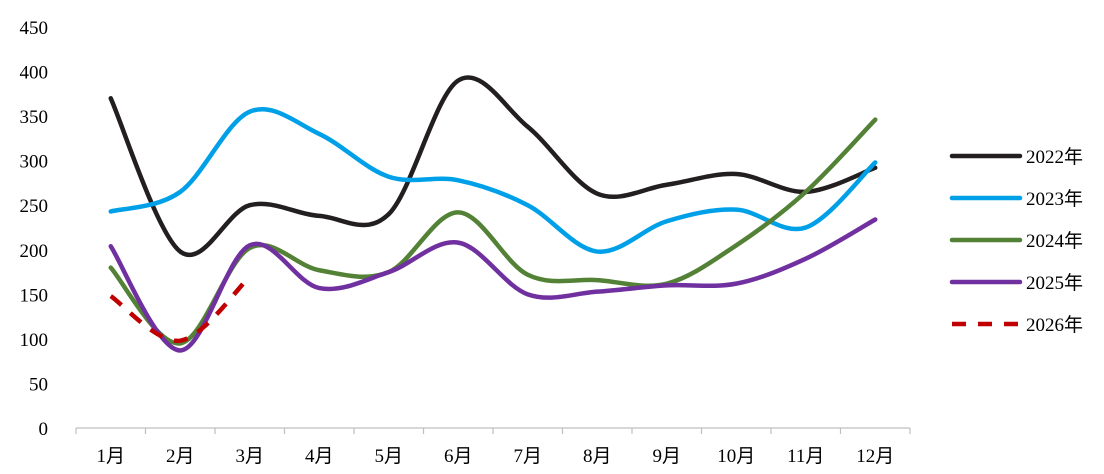  I want to click on legend-label: 2024年, so click(1054, 241).